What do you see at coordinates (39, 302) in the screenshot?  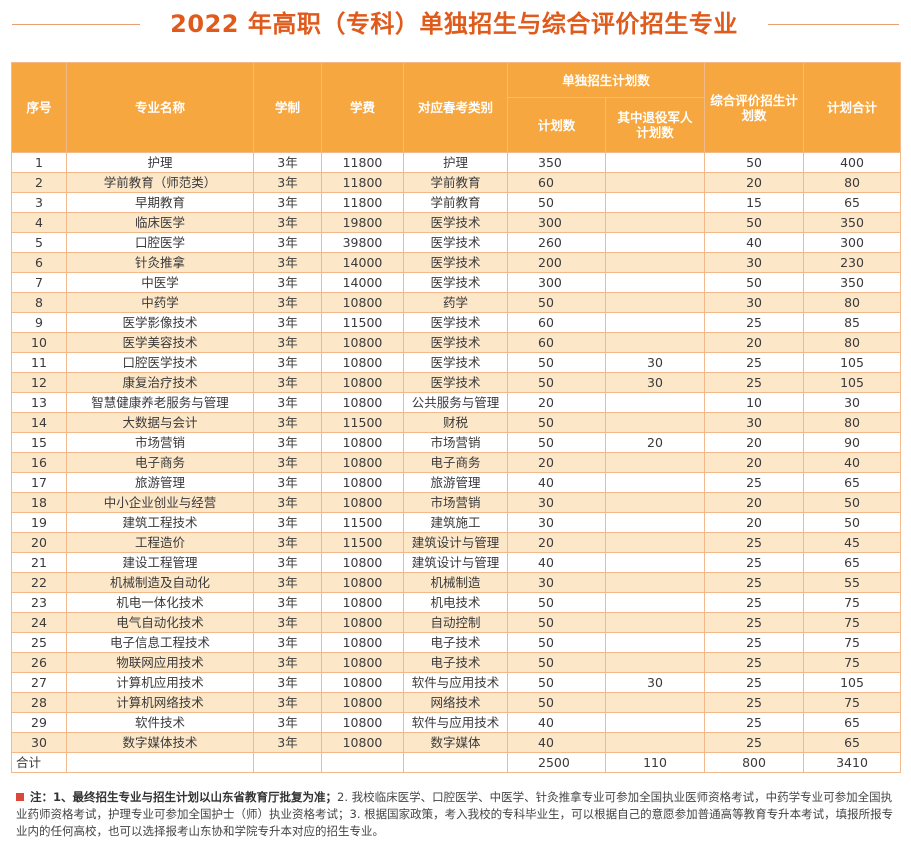 I see `cell-no: 8` at bounding box center [39, 302].